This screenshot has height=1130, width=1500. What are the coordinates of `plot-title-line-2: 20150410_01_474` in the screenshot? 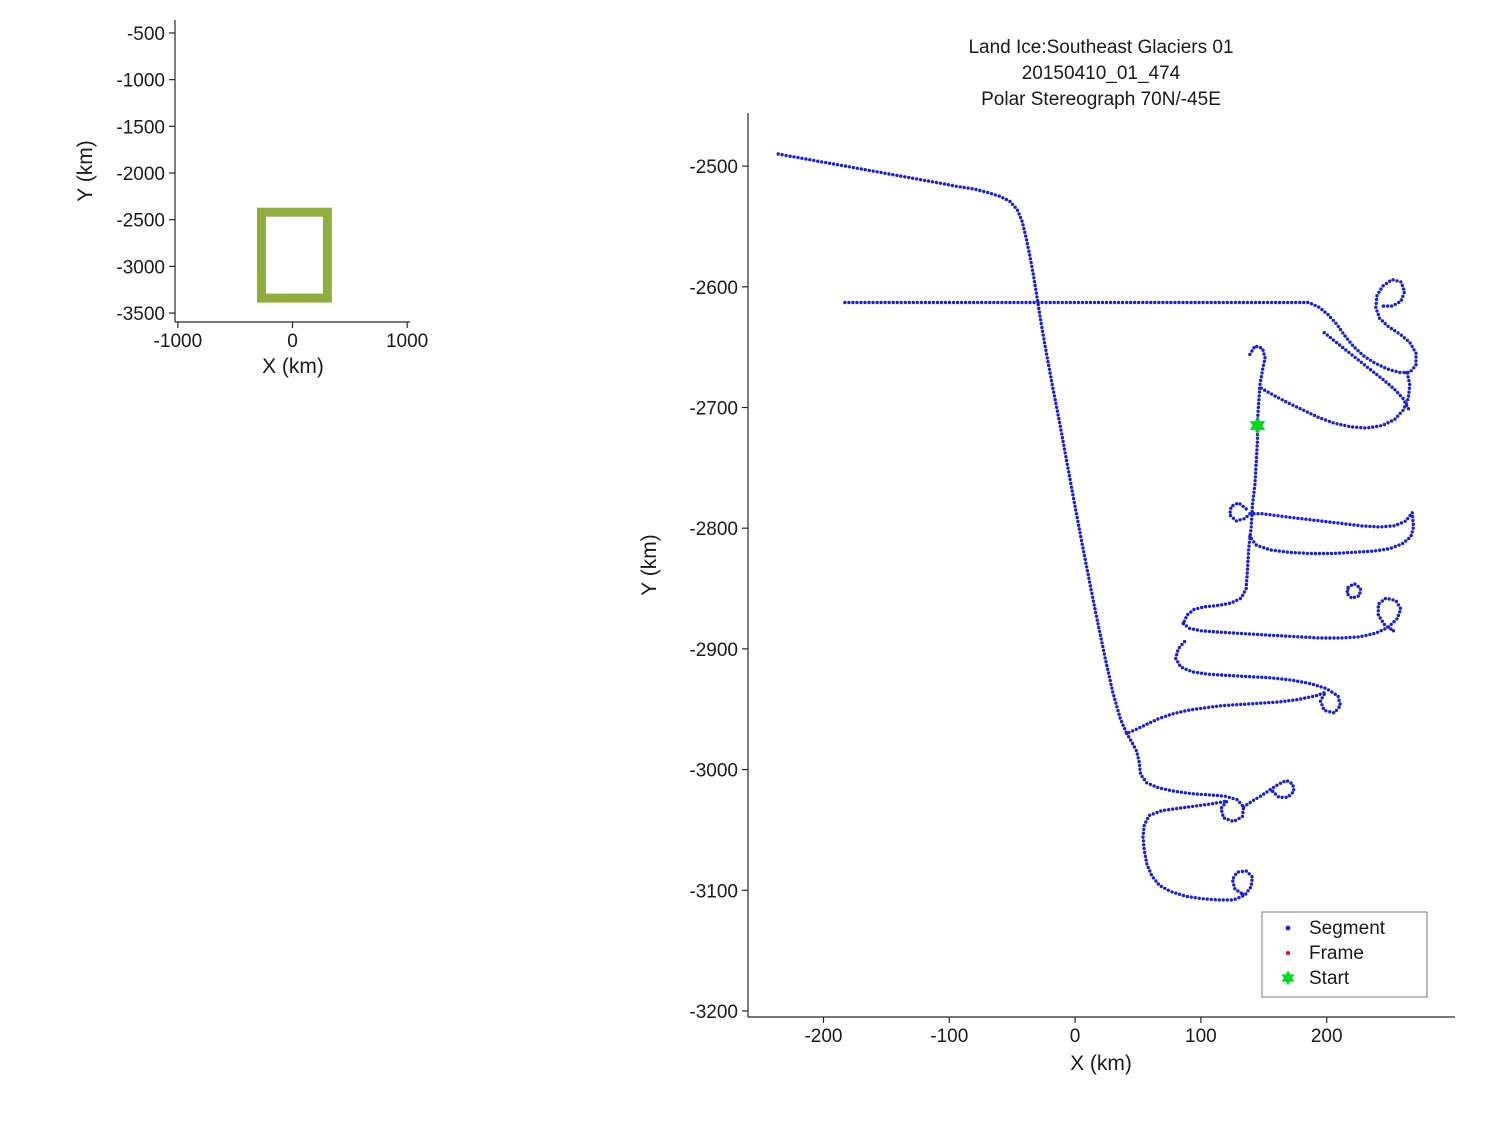 It's located at (1101, 73).